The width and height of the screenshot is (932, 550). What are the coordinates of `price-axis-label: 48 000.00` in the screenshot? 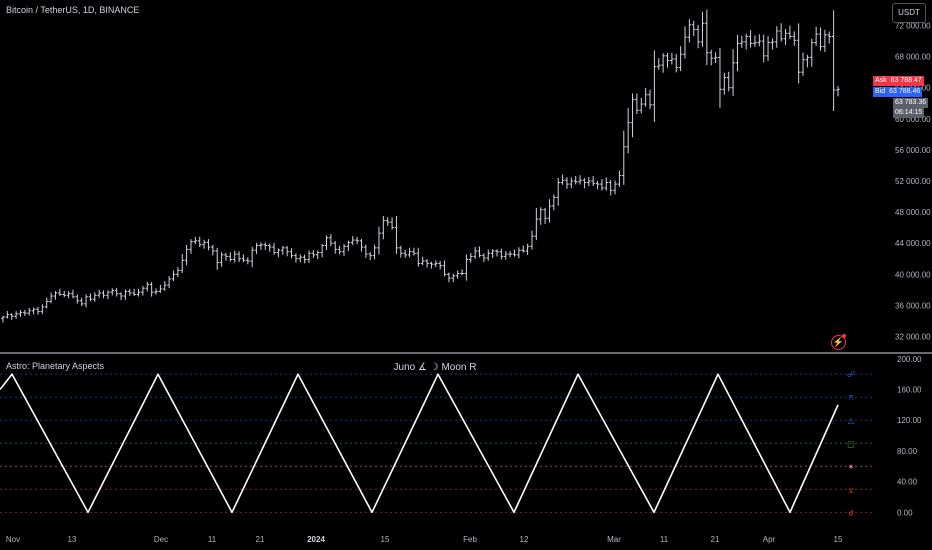 It's located at (913, 212).